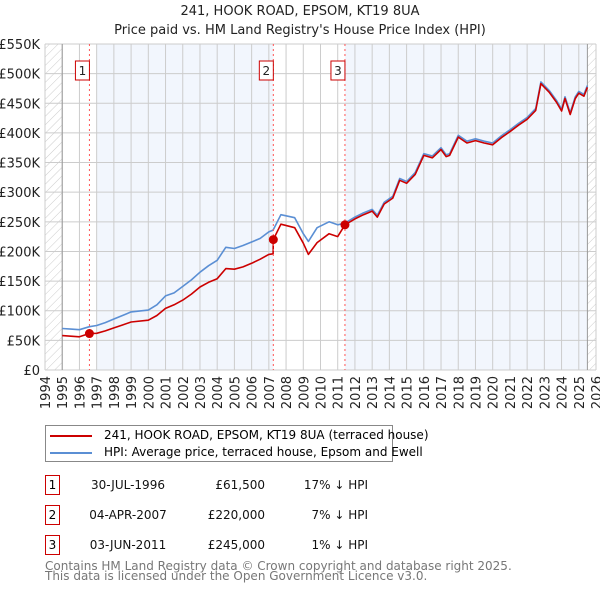  What do you see at coordinates (52, 485) in the screenshot?
I see `transaction-number: 1` at bounding box center [52, 485].